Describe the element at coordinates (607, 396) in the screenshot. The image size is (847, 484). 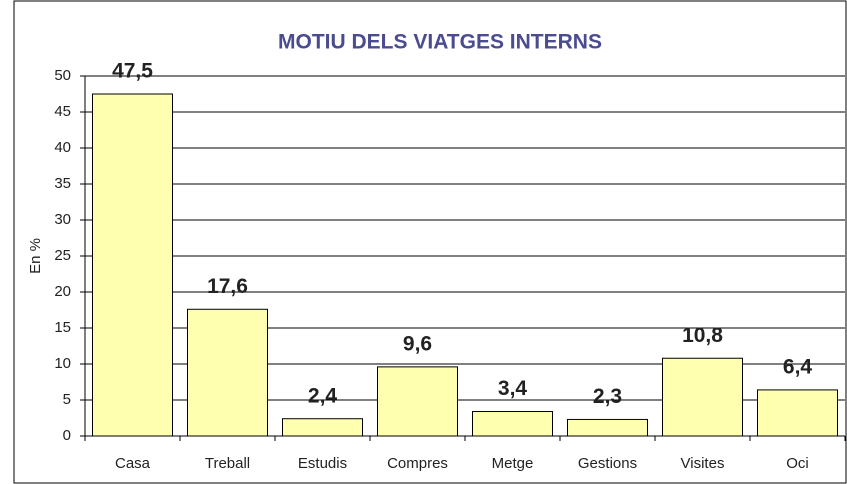
I see `data-label: 2,3` at that location.